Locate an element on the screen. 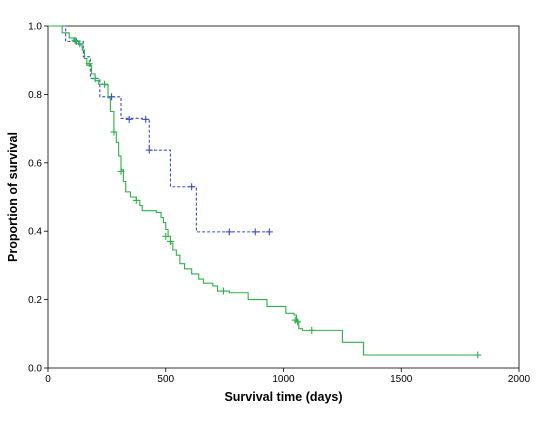  y-tick-label: 0.8 is located at coordinates (35, 95).